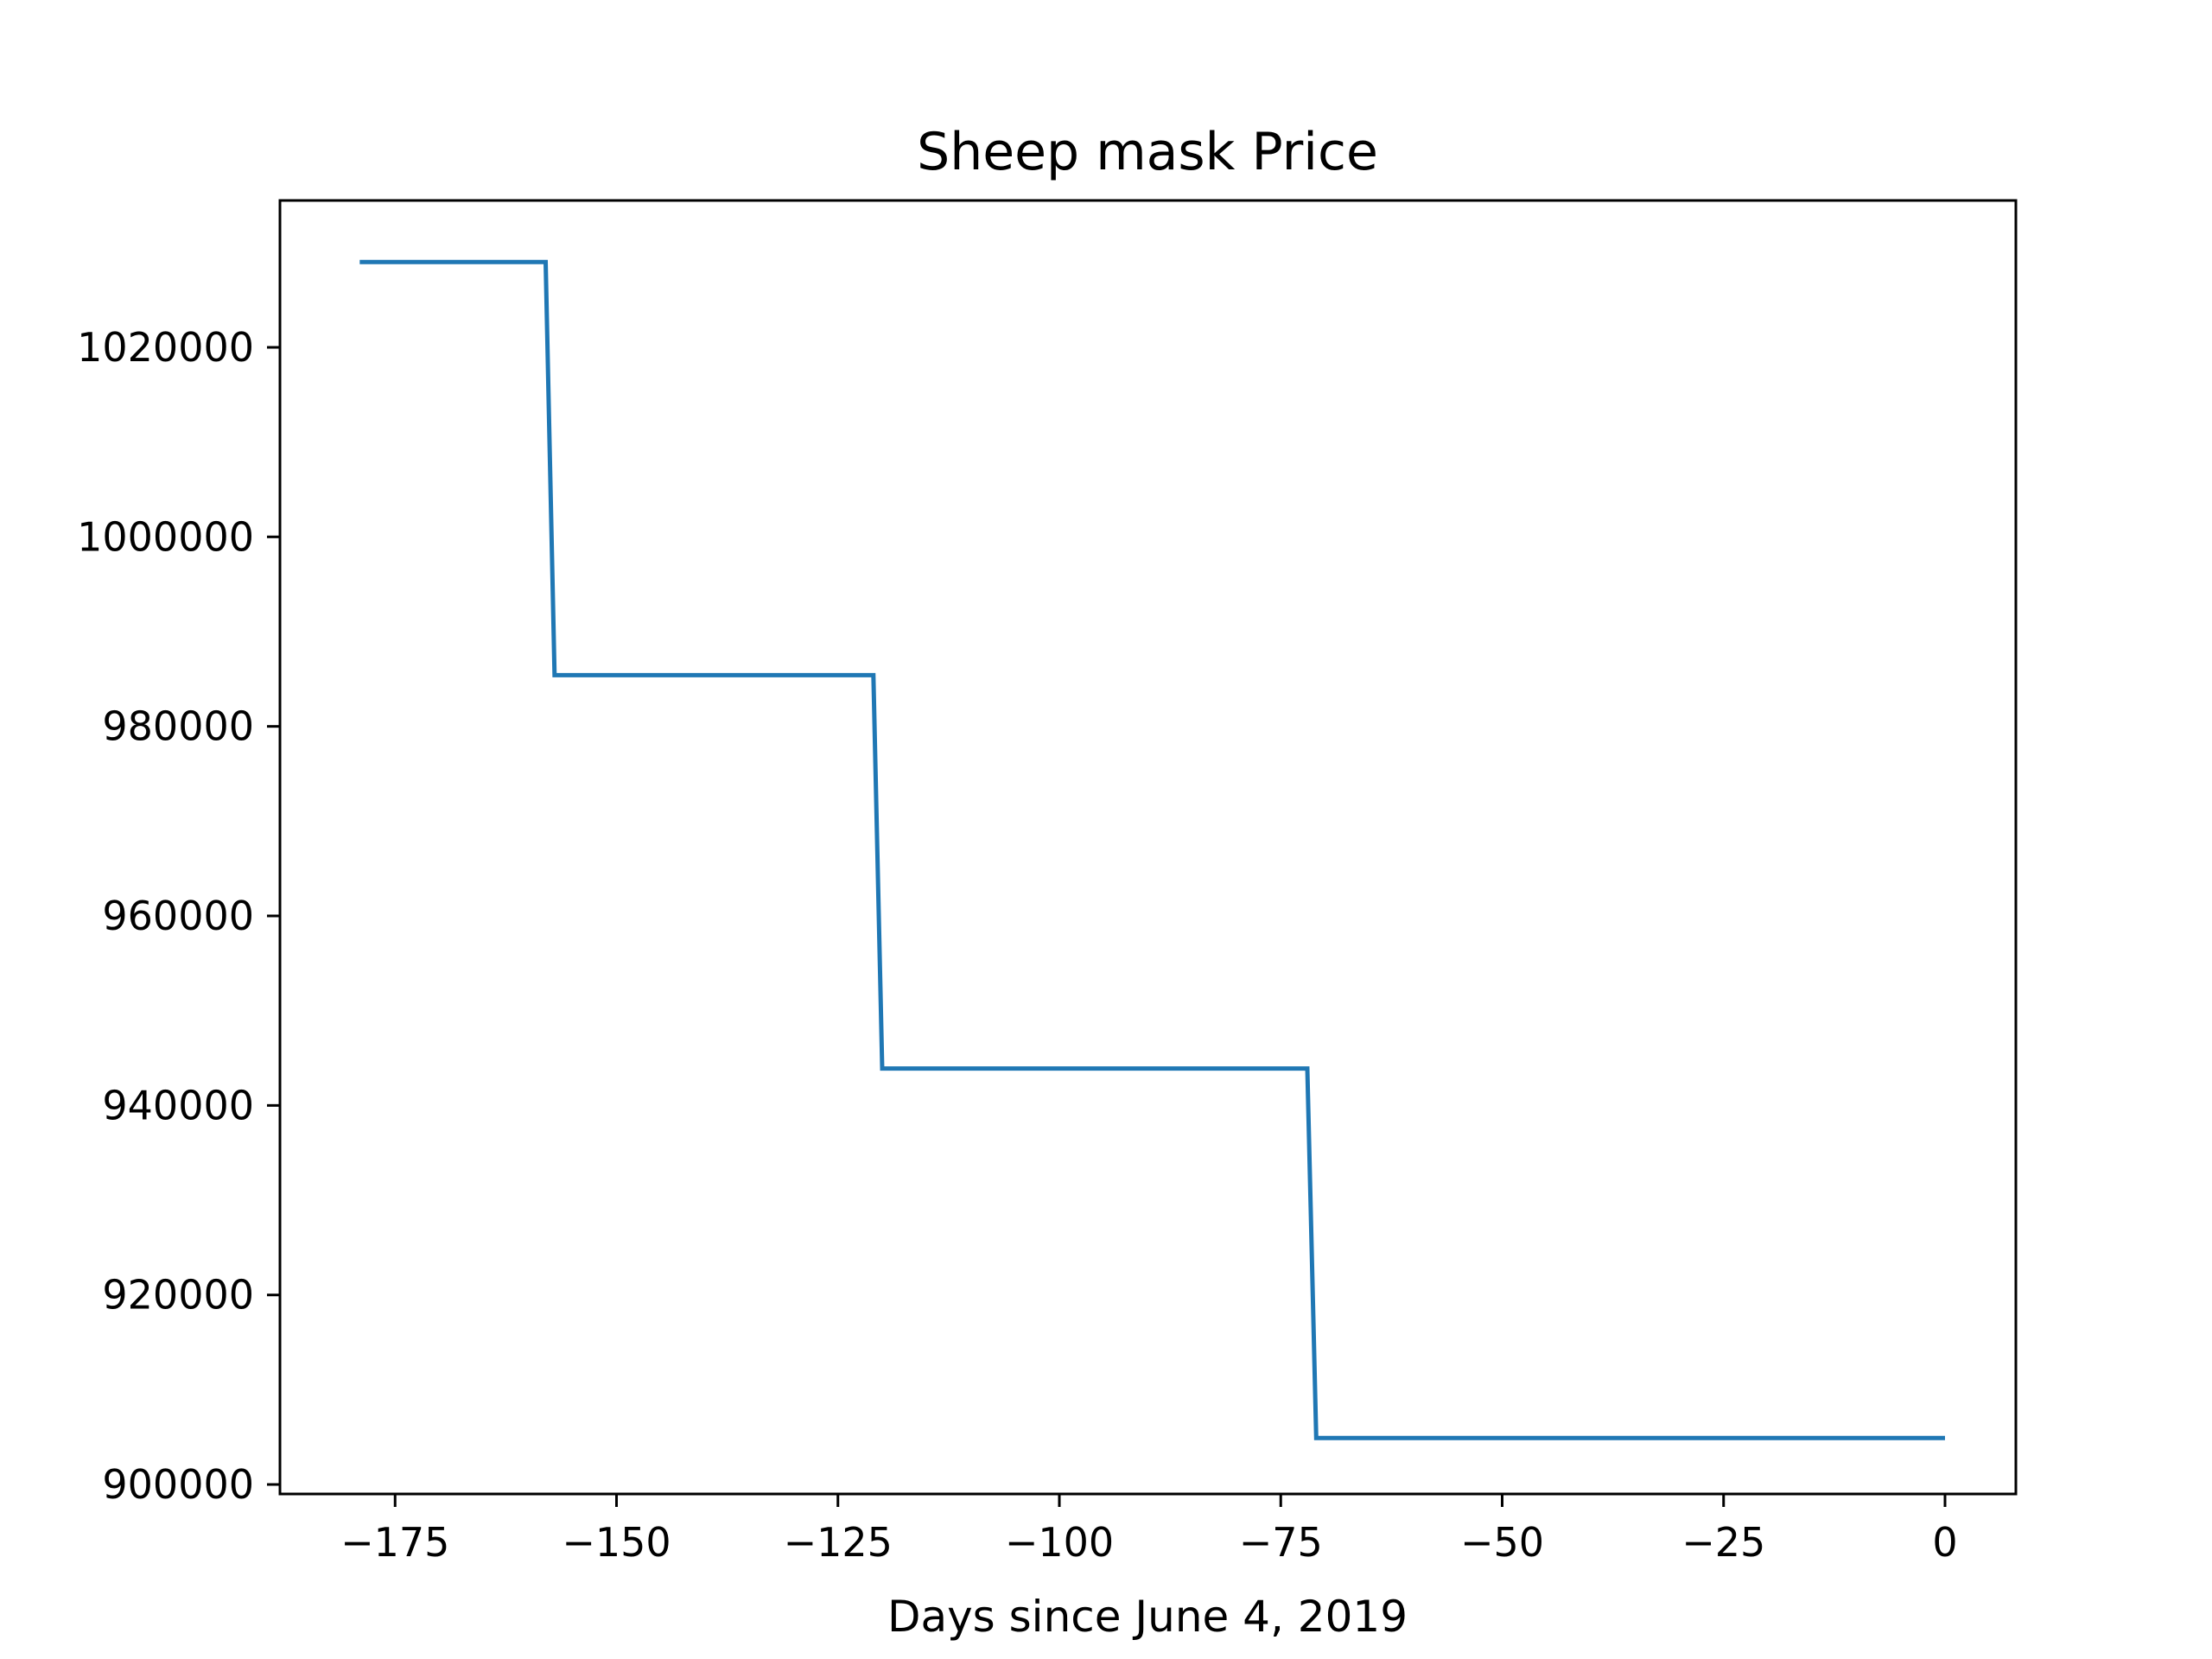  Describe the element at coordinates (616, 1542) in the screenshot. I see `x-tick-label: −150` at that location.